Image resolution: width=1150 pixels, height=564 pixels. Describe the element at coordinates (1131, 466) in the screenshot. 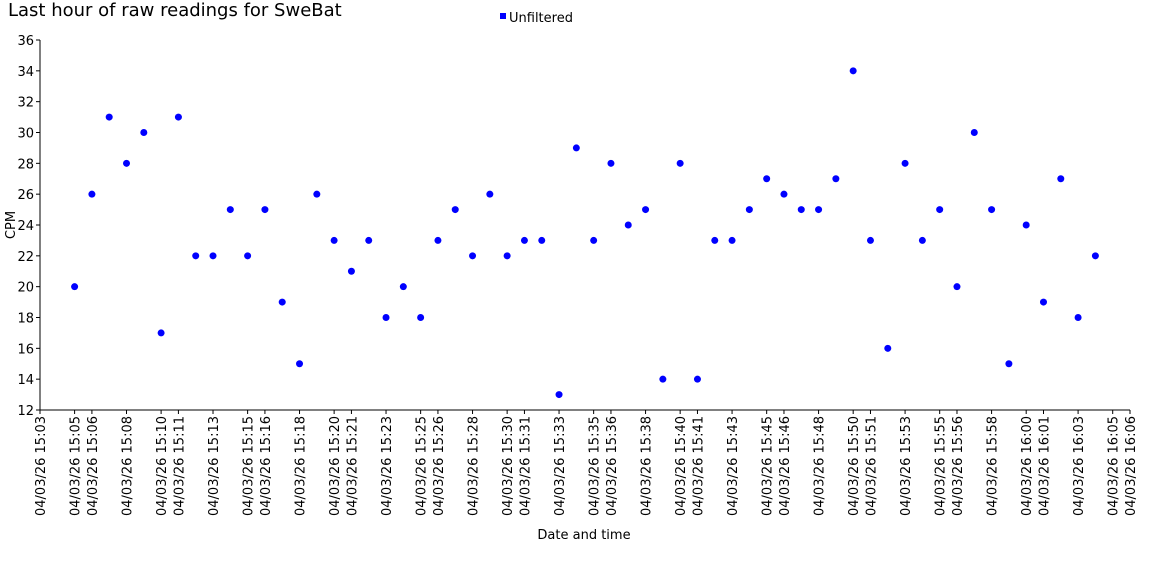

I see `x-tick-label: 04/03/26 16:06` at that location.